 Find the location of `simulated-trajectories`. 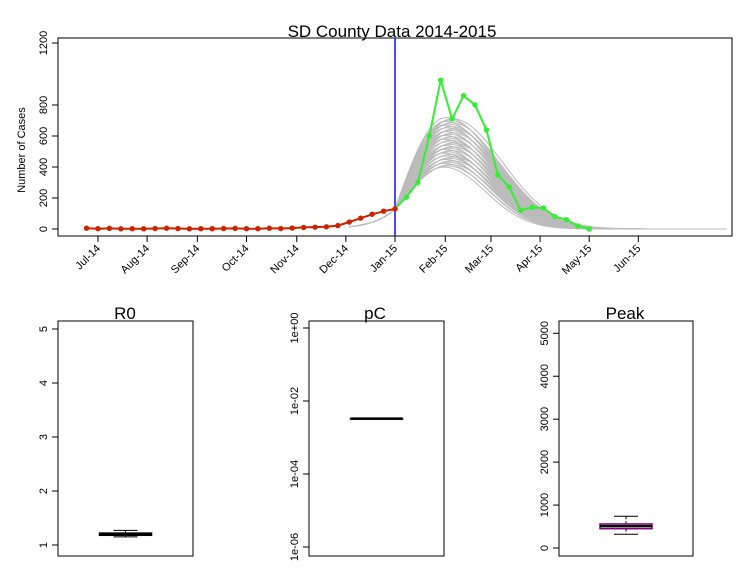

simulated-trajectories is located at coordinates (538, 173).